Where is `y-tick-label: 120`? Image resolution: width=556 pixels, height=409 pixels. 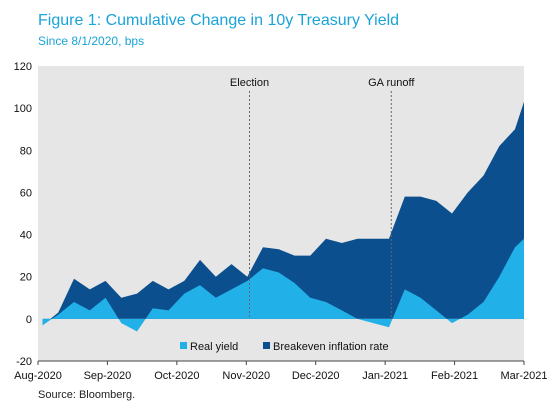
y-tick-label: 120 is located at coordinates (23, 67).